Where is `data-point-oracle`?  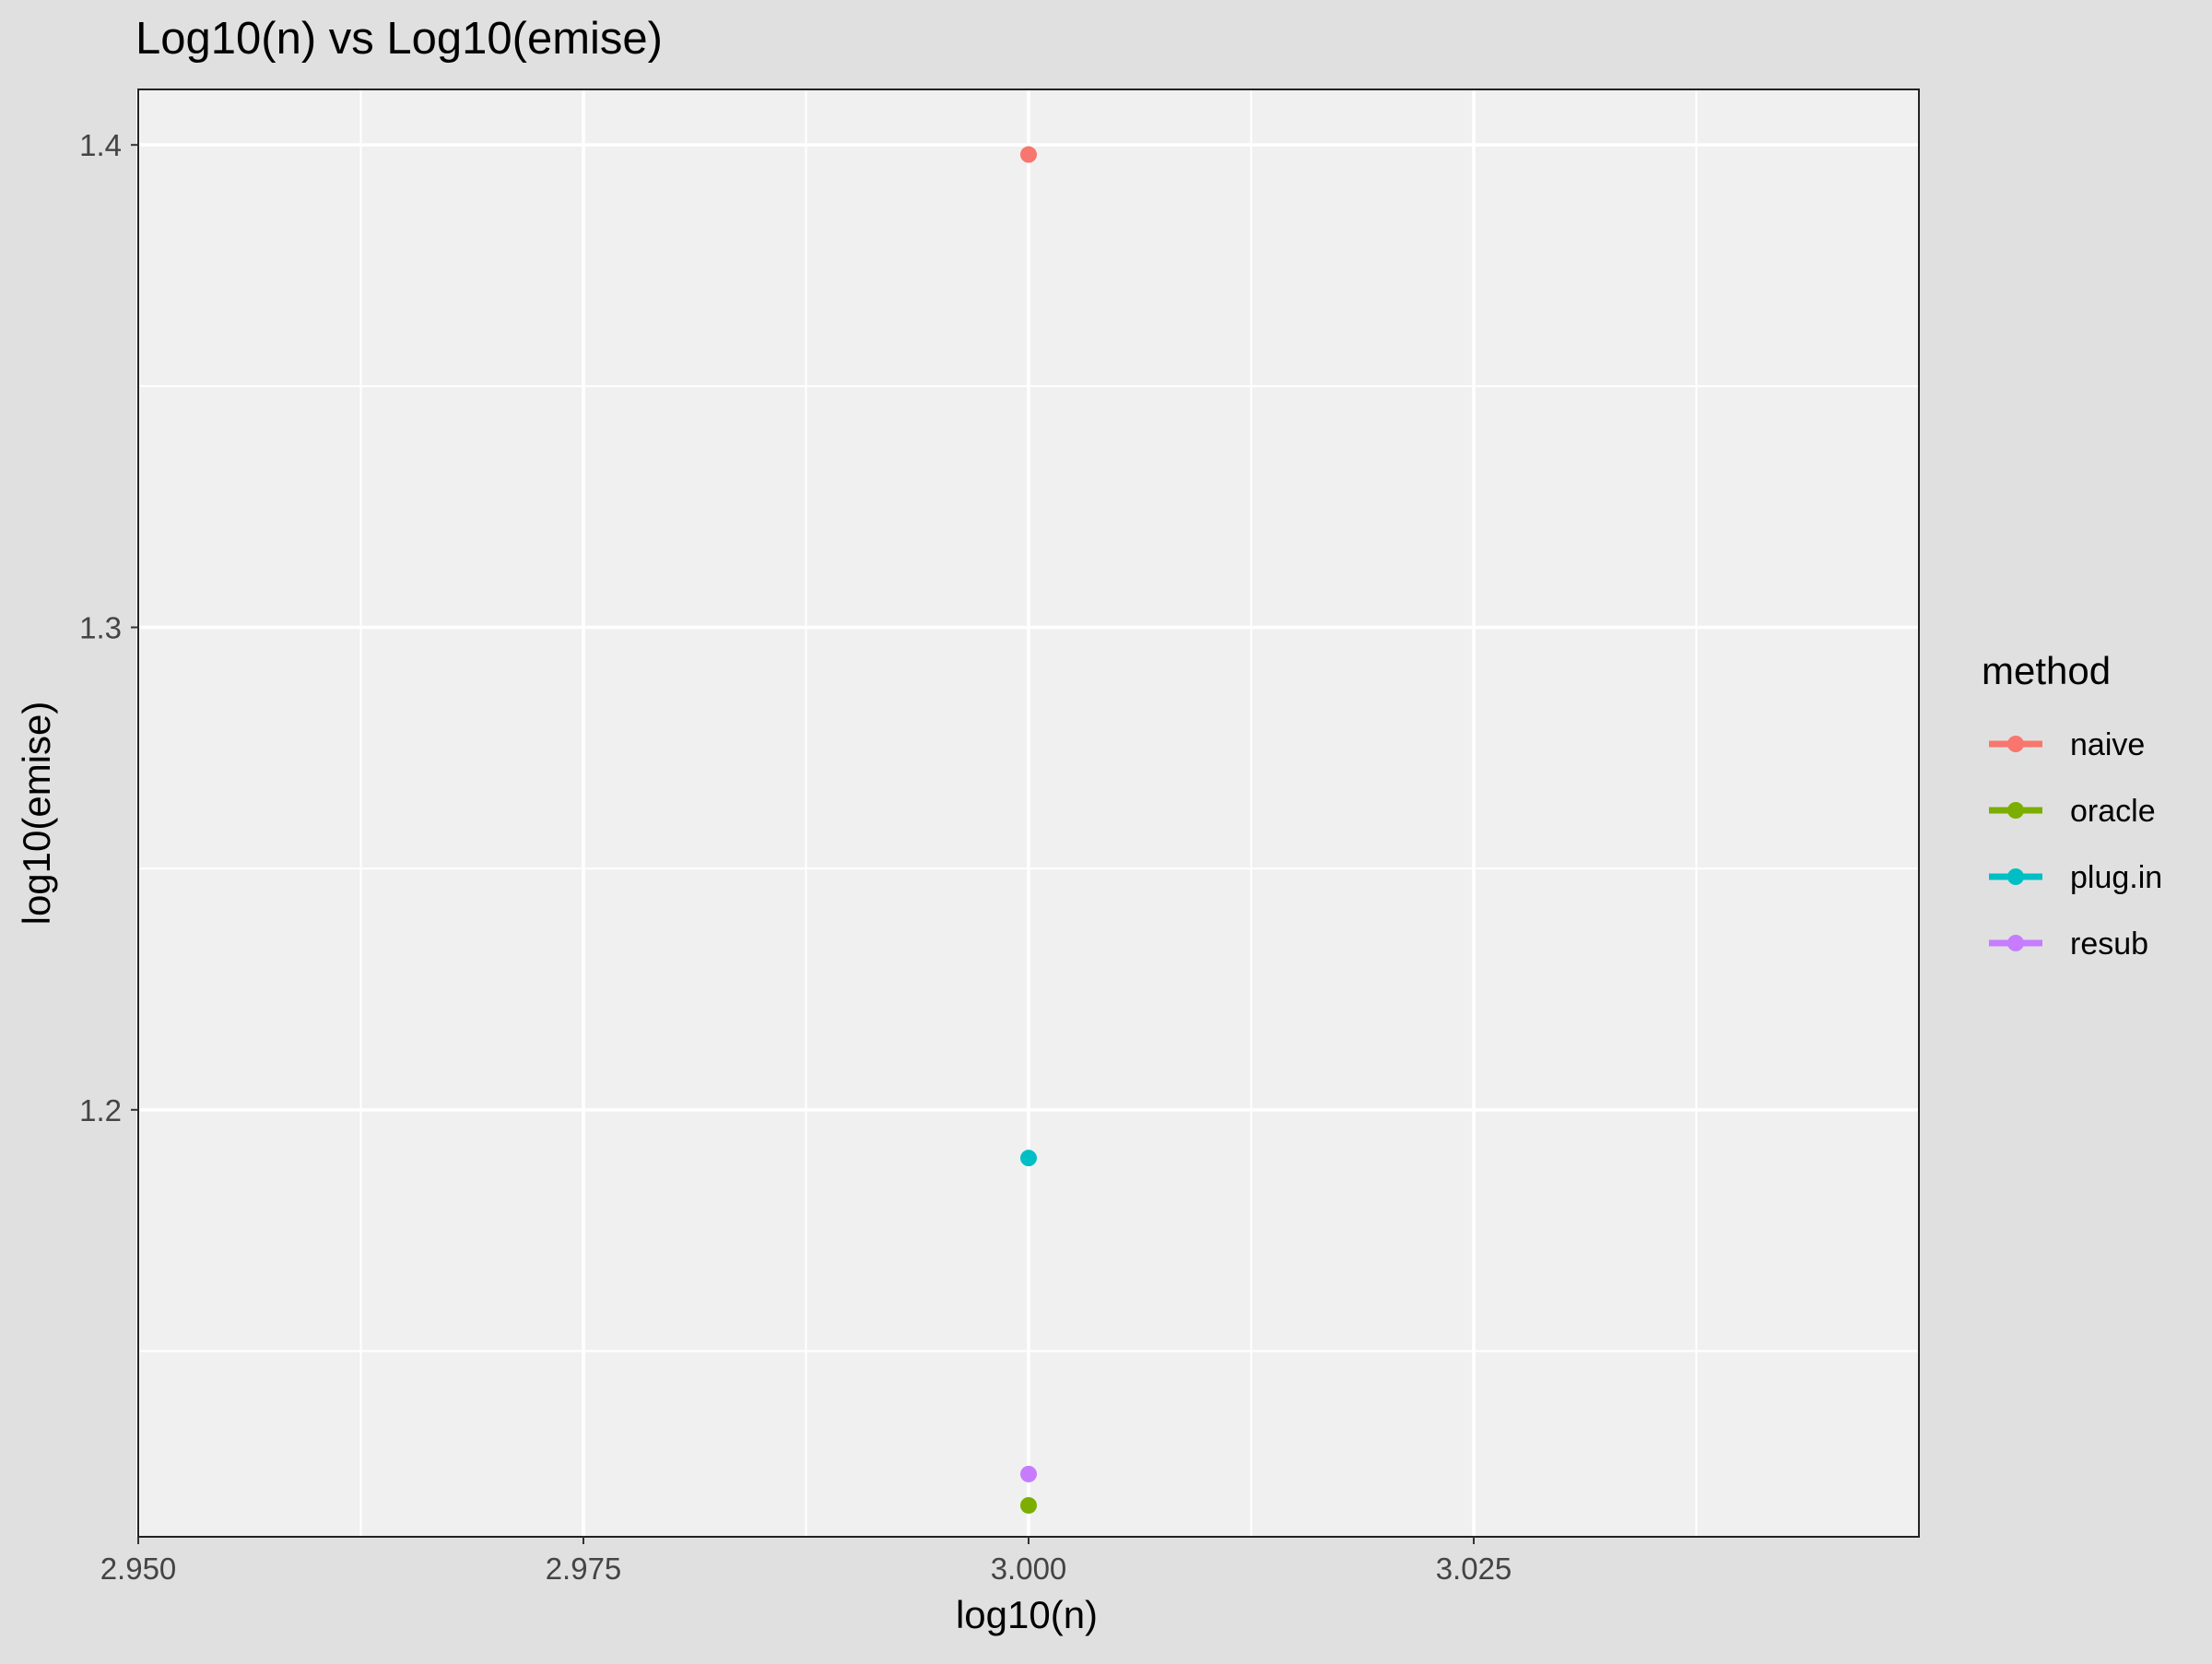 data-point-oracle is located at coordinates (1028, 1505).